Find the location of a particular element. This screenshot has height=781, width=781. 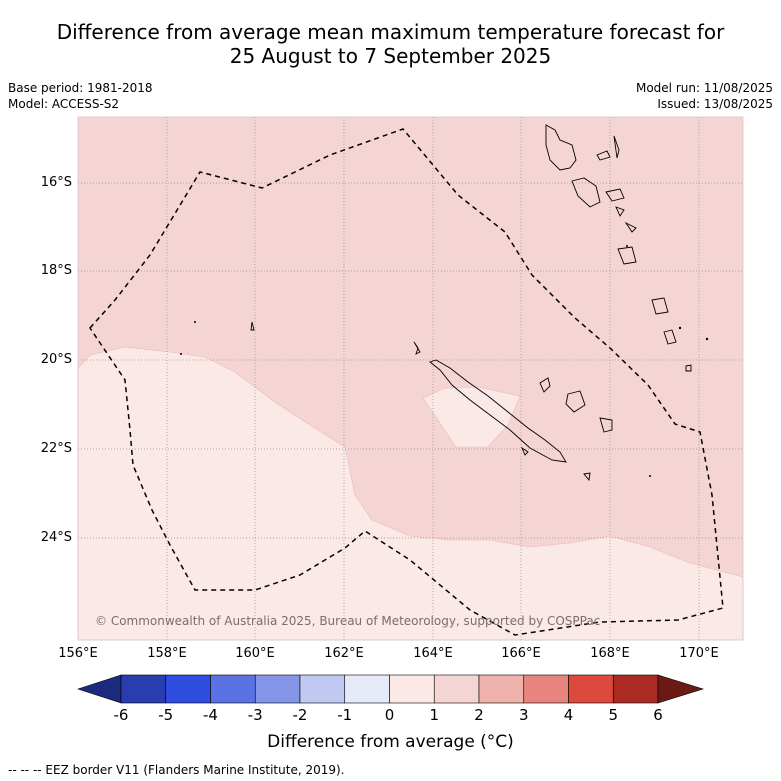

model-name: Model: ACCESS-S2 is located at coordinates (64, 104).